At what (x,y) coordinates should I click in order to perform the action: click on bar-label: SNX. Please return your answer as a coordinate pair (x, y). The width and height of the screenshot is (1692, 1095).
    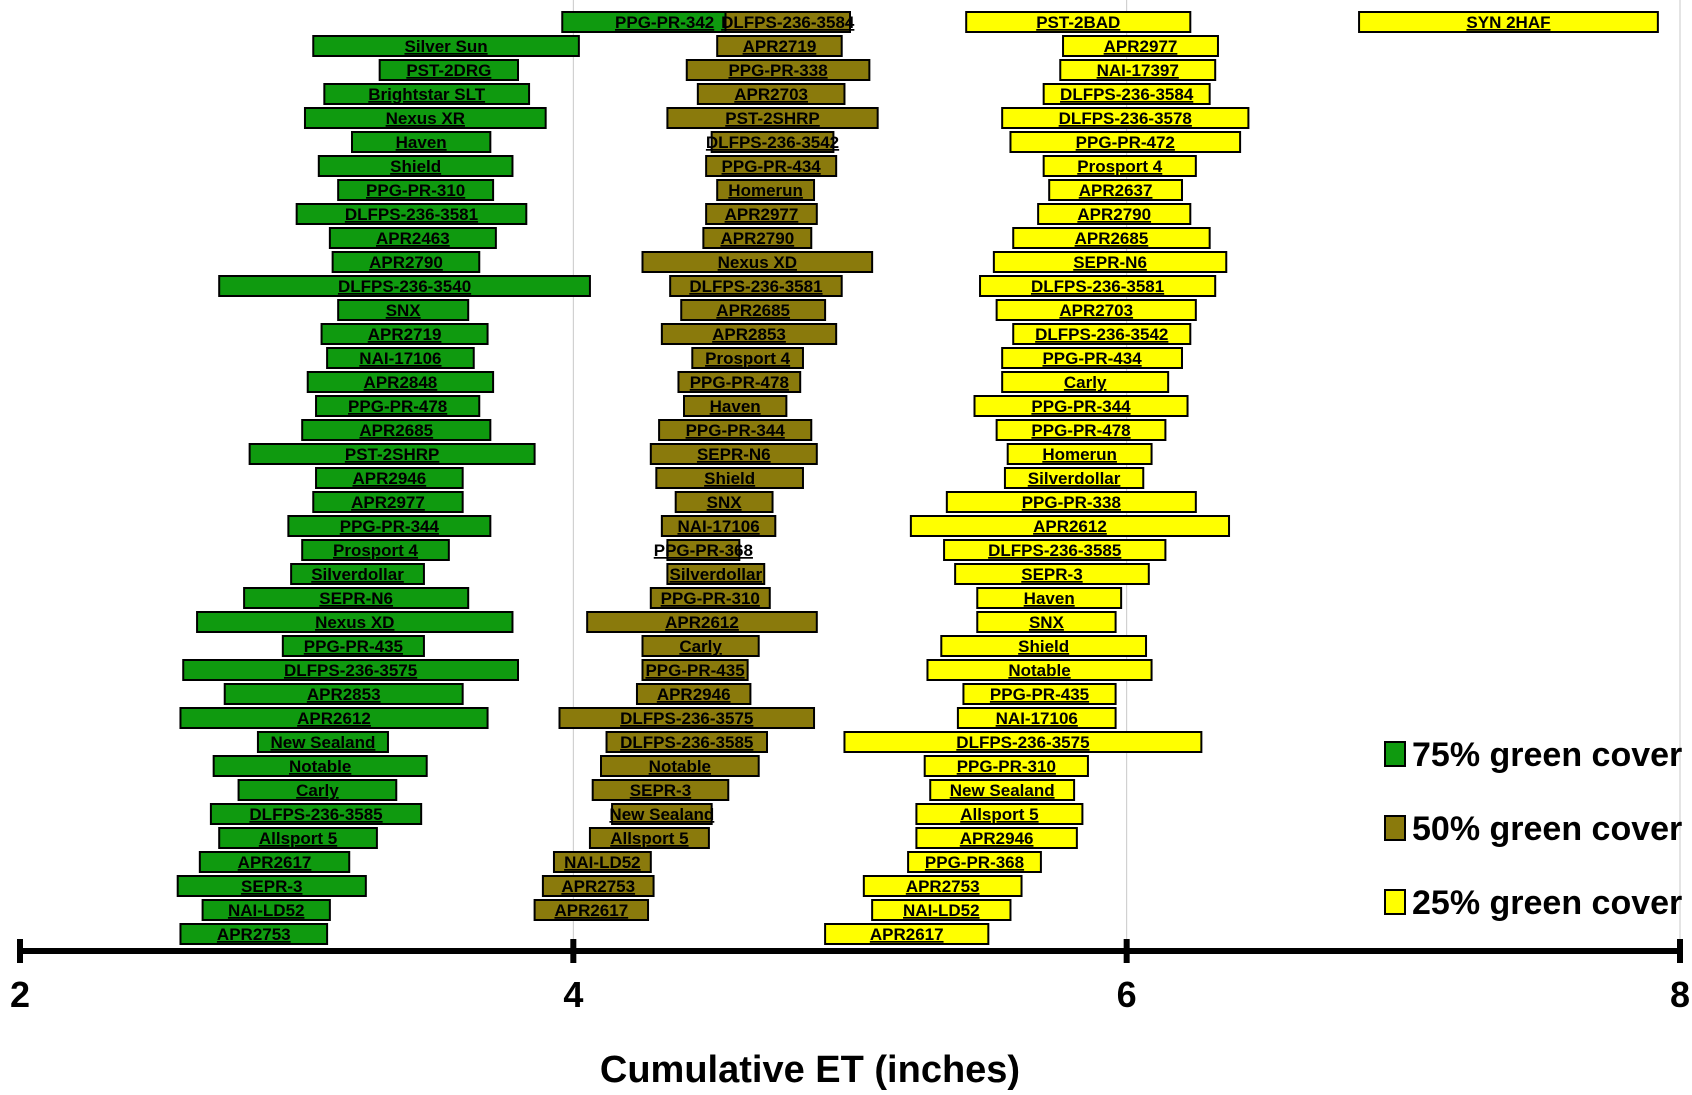
    Looking at the image, I should click on (1047, 622).